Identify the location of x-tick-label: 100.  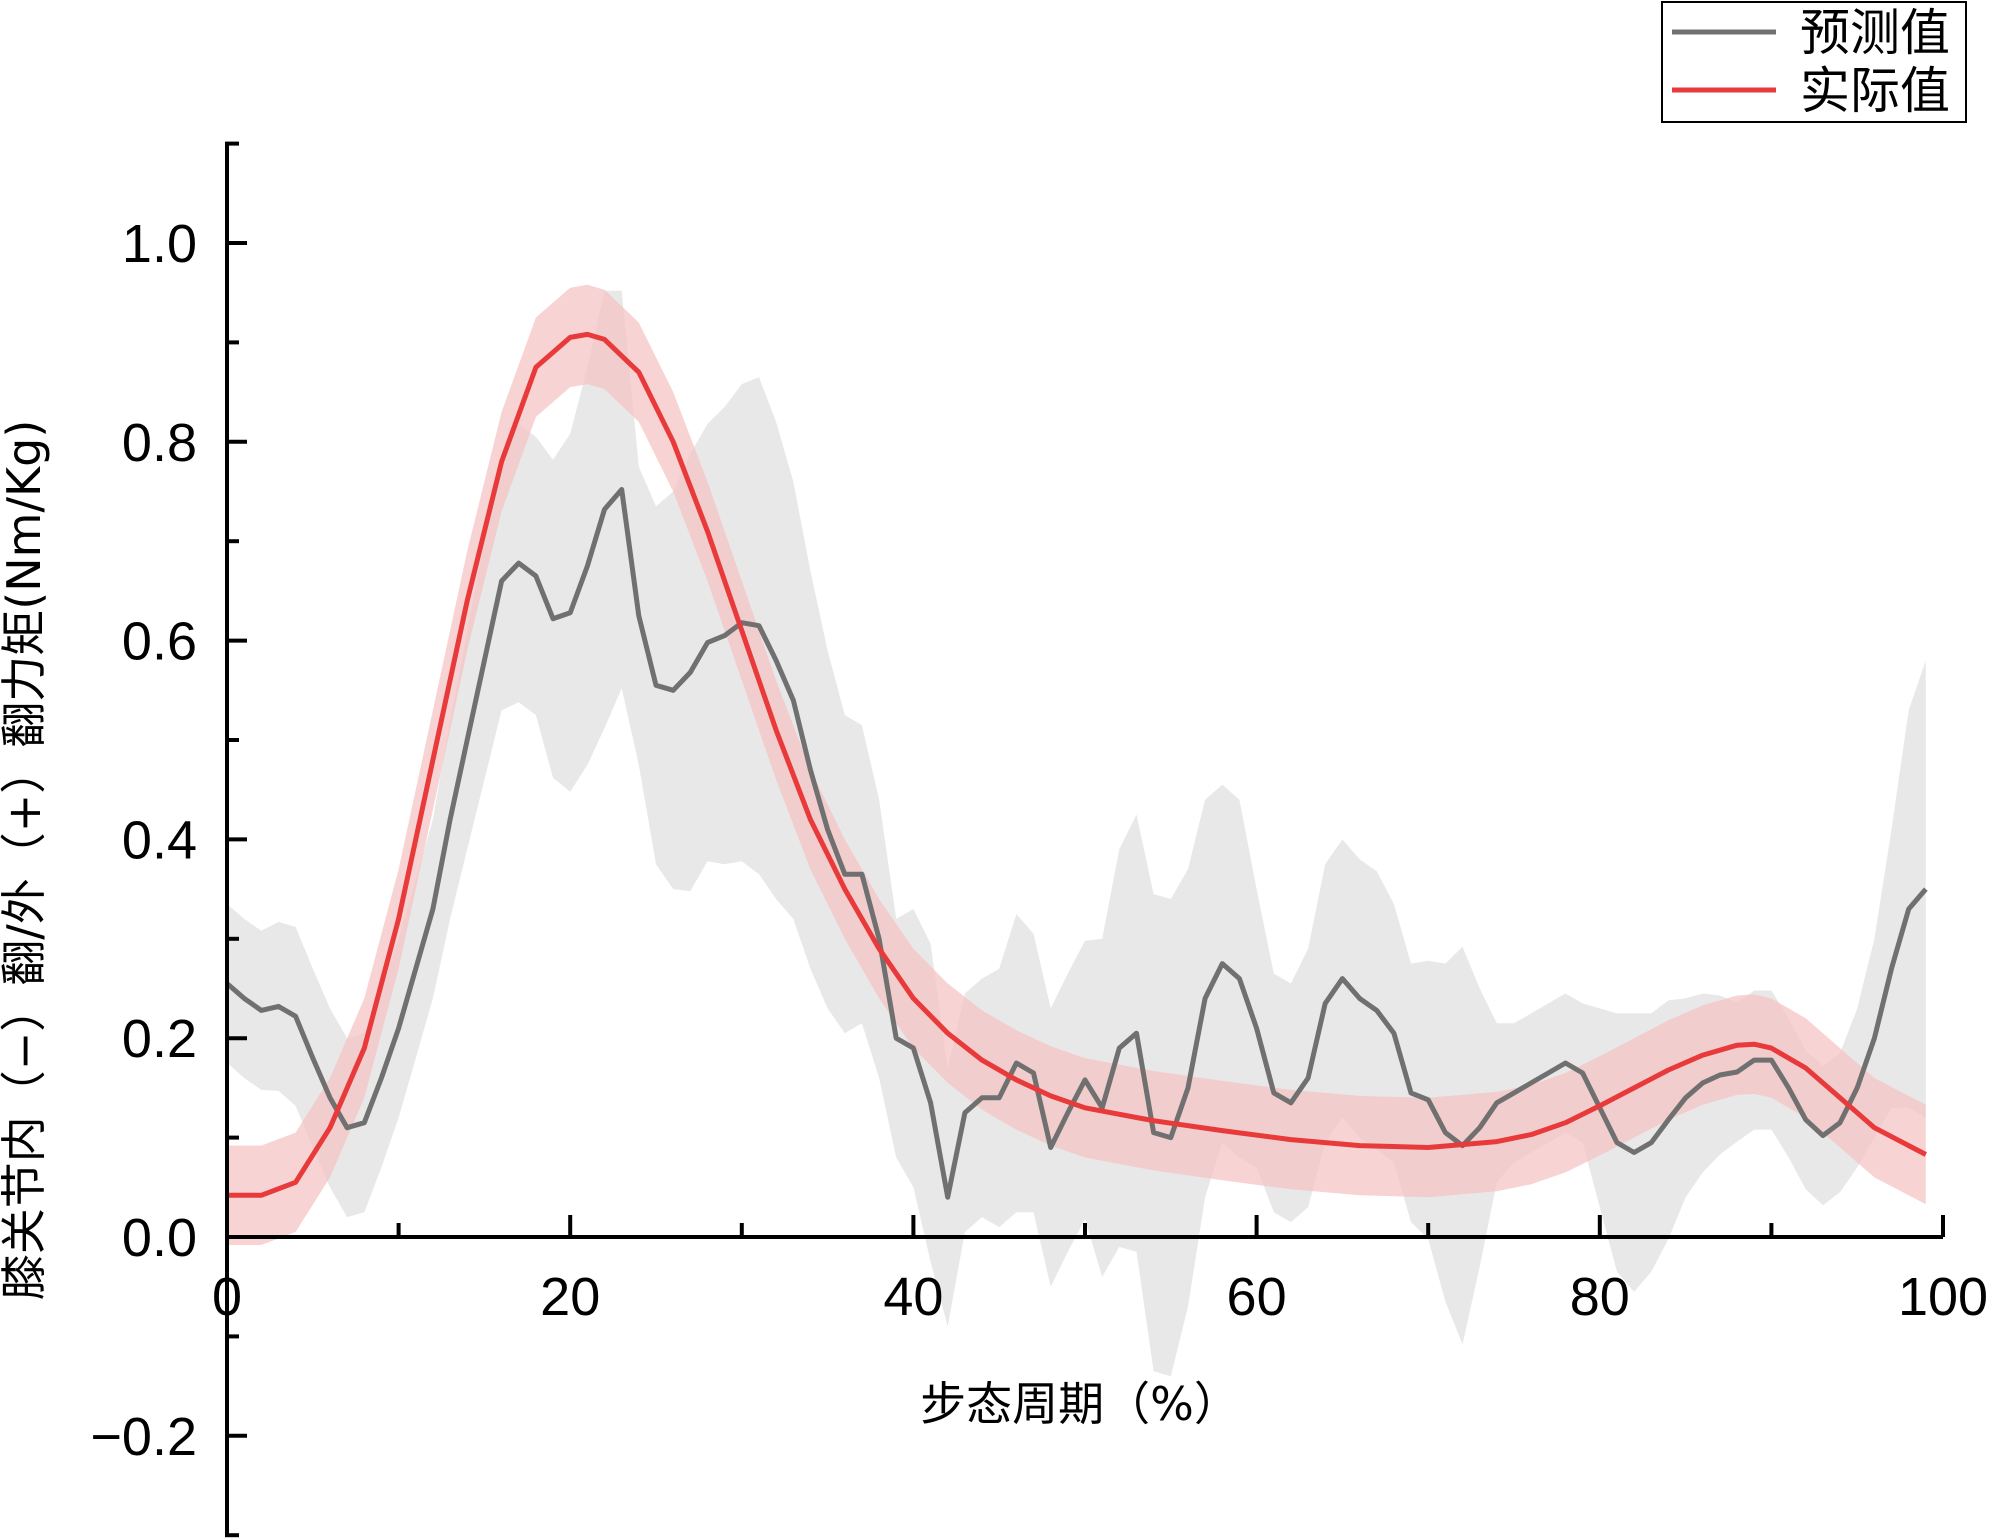
(1943, 1297).